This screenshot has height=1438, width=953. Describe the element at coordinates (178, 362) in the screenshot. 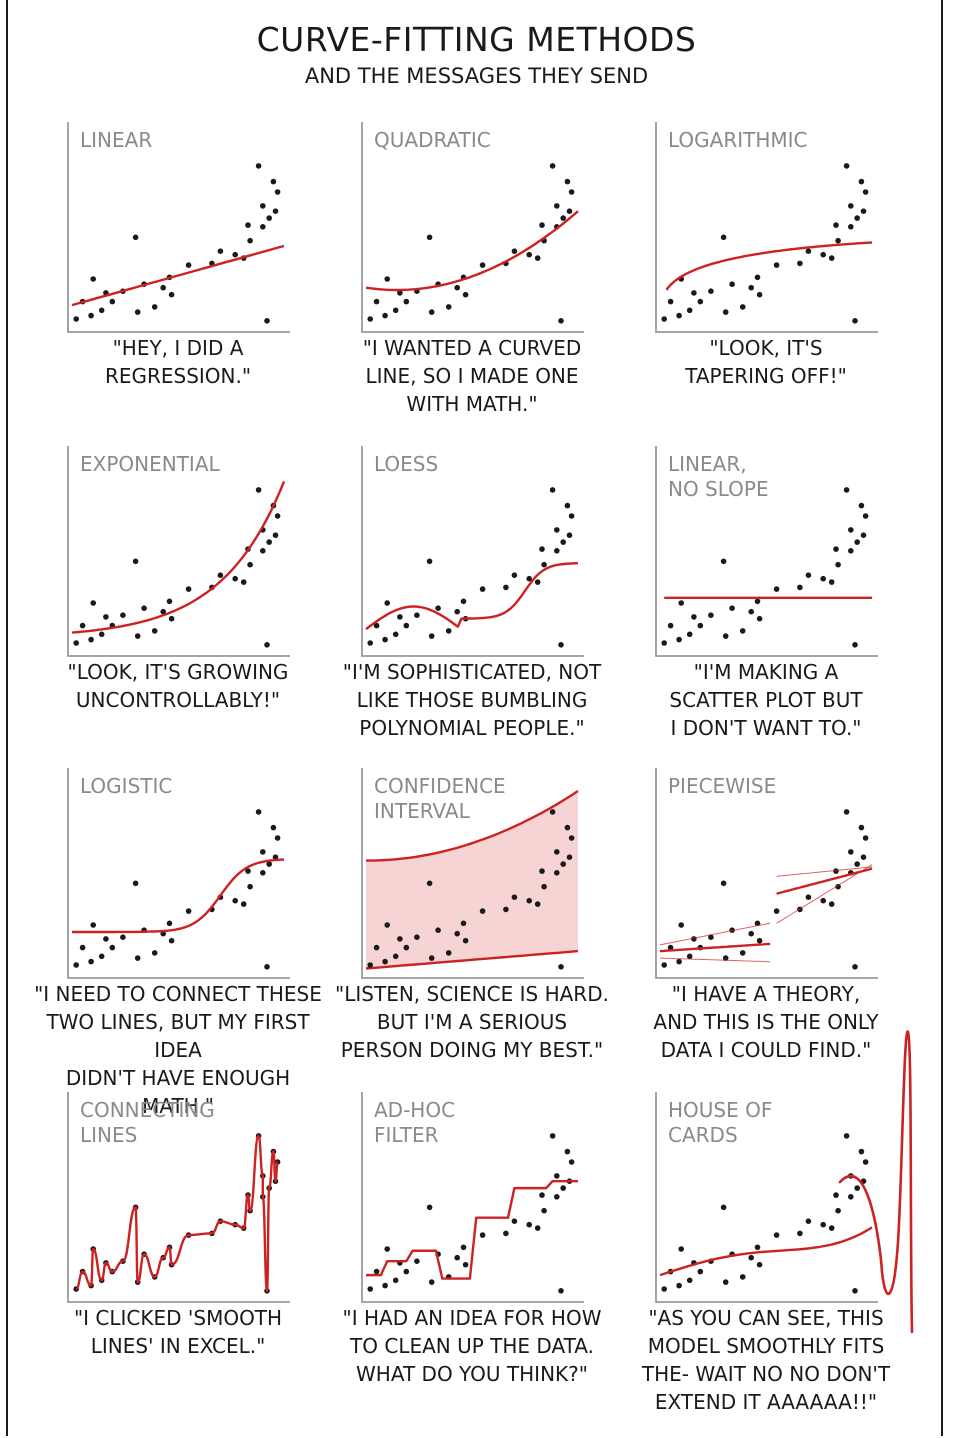

I see `panel-caption: "HEY, I DID A REGRESSION."` at that location.